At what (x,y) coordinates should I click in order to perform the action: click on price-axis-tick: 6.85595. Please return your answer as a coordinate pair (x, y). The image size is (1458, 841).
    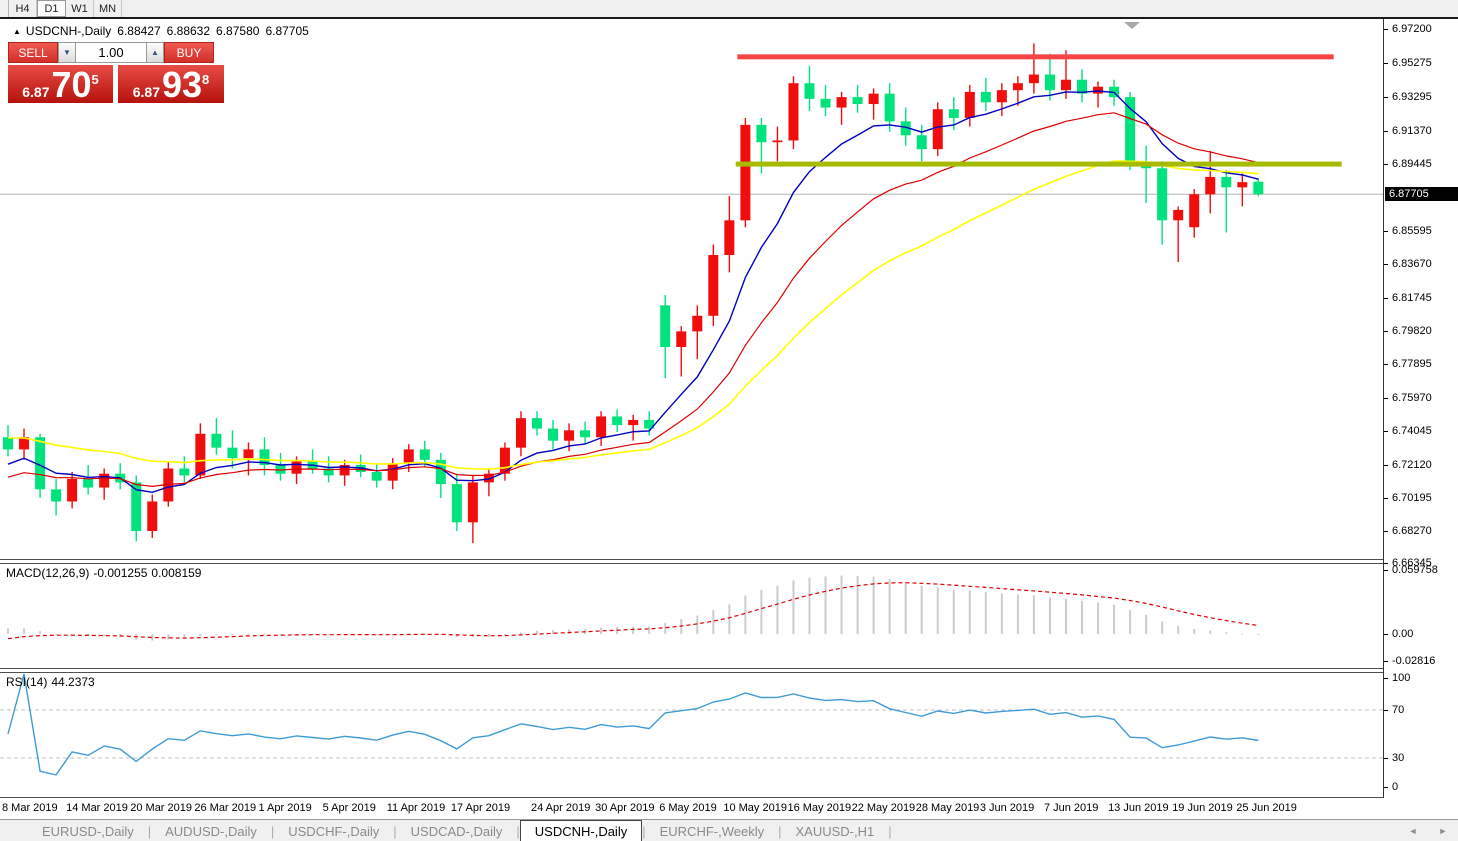
    Looking at the image, I should click on (1412, 230).